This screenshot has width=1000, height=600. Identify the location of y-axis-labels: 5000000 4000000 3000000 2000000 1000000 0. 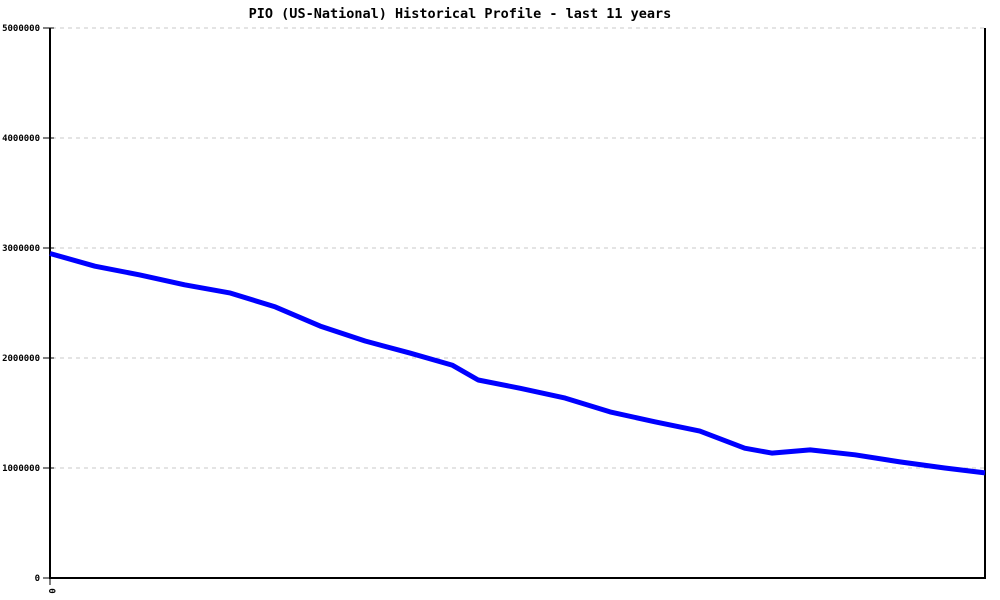
(21, 304).